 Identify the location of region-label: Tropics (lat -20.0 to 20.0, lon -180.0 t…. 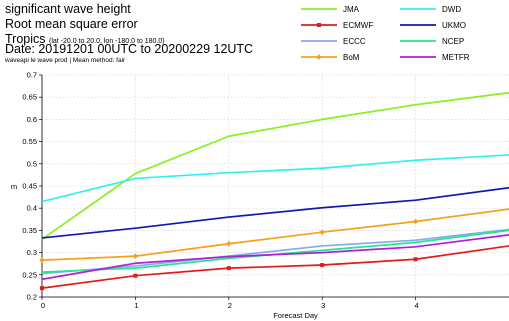
(85, 39).